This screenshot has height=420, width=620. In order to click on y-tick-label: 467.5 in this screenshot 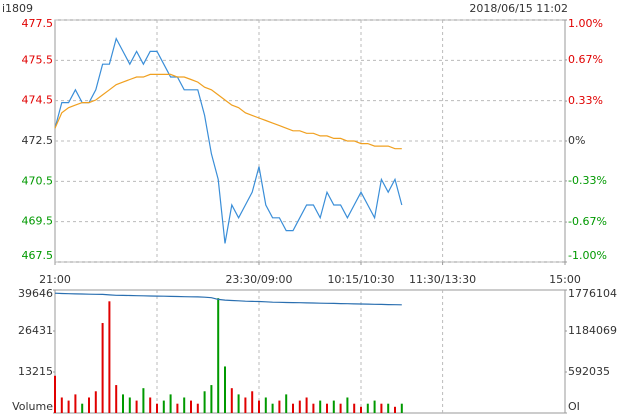, I will do `click(38, 255)`.